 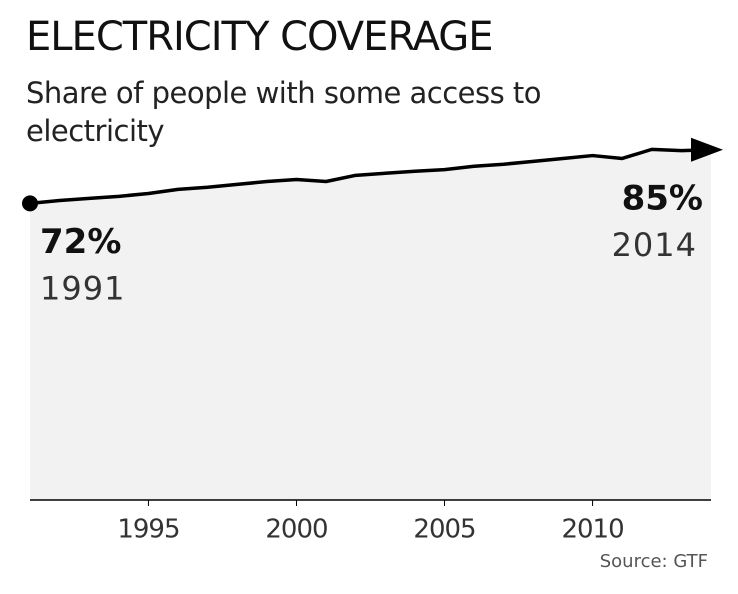 What do you see at coordinates (662, 198) in the screenshot?
I see `value-label: 85%` at bounding box center [662, 198].